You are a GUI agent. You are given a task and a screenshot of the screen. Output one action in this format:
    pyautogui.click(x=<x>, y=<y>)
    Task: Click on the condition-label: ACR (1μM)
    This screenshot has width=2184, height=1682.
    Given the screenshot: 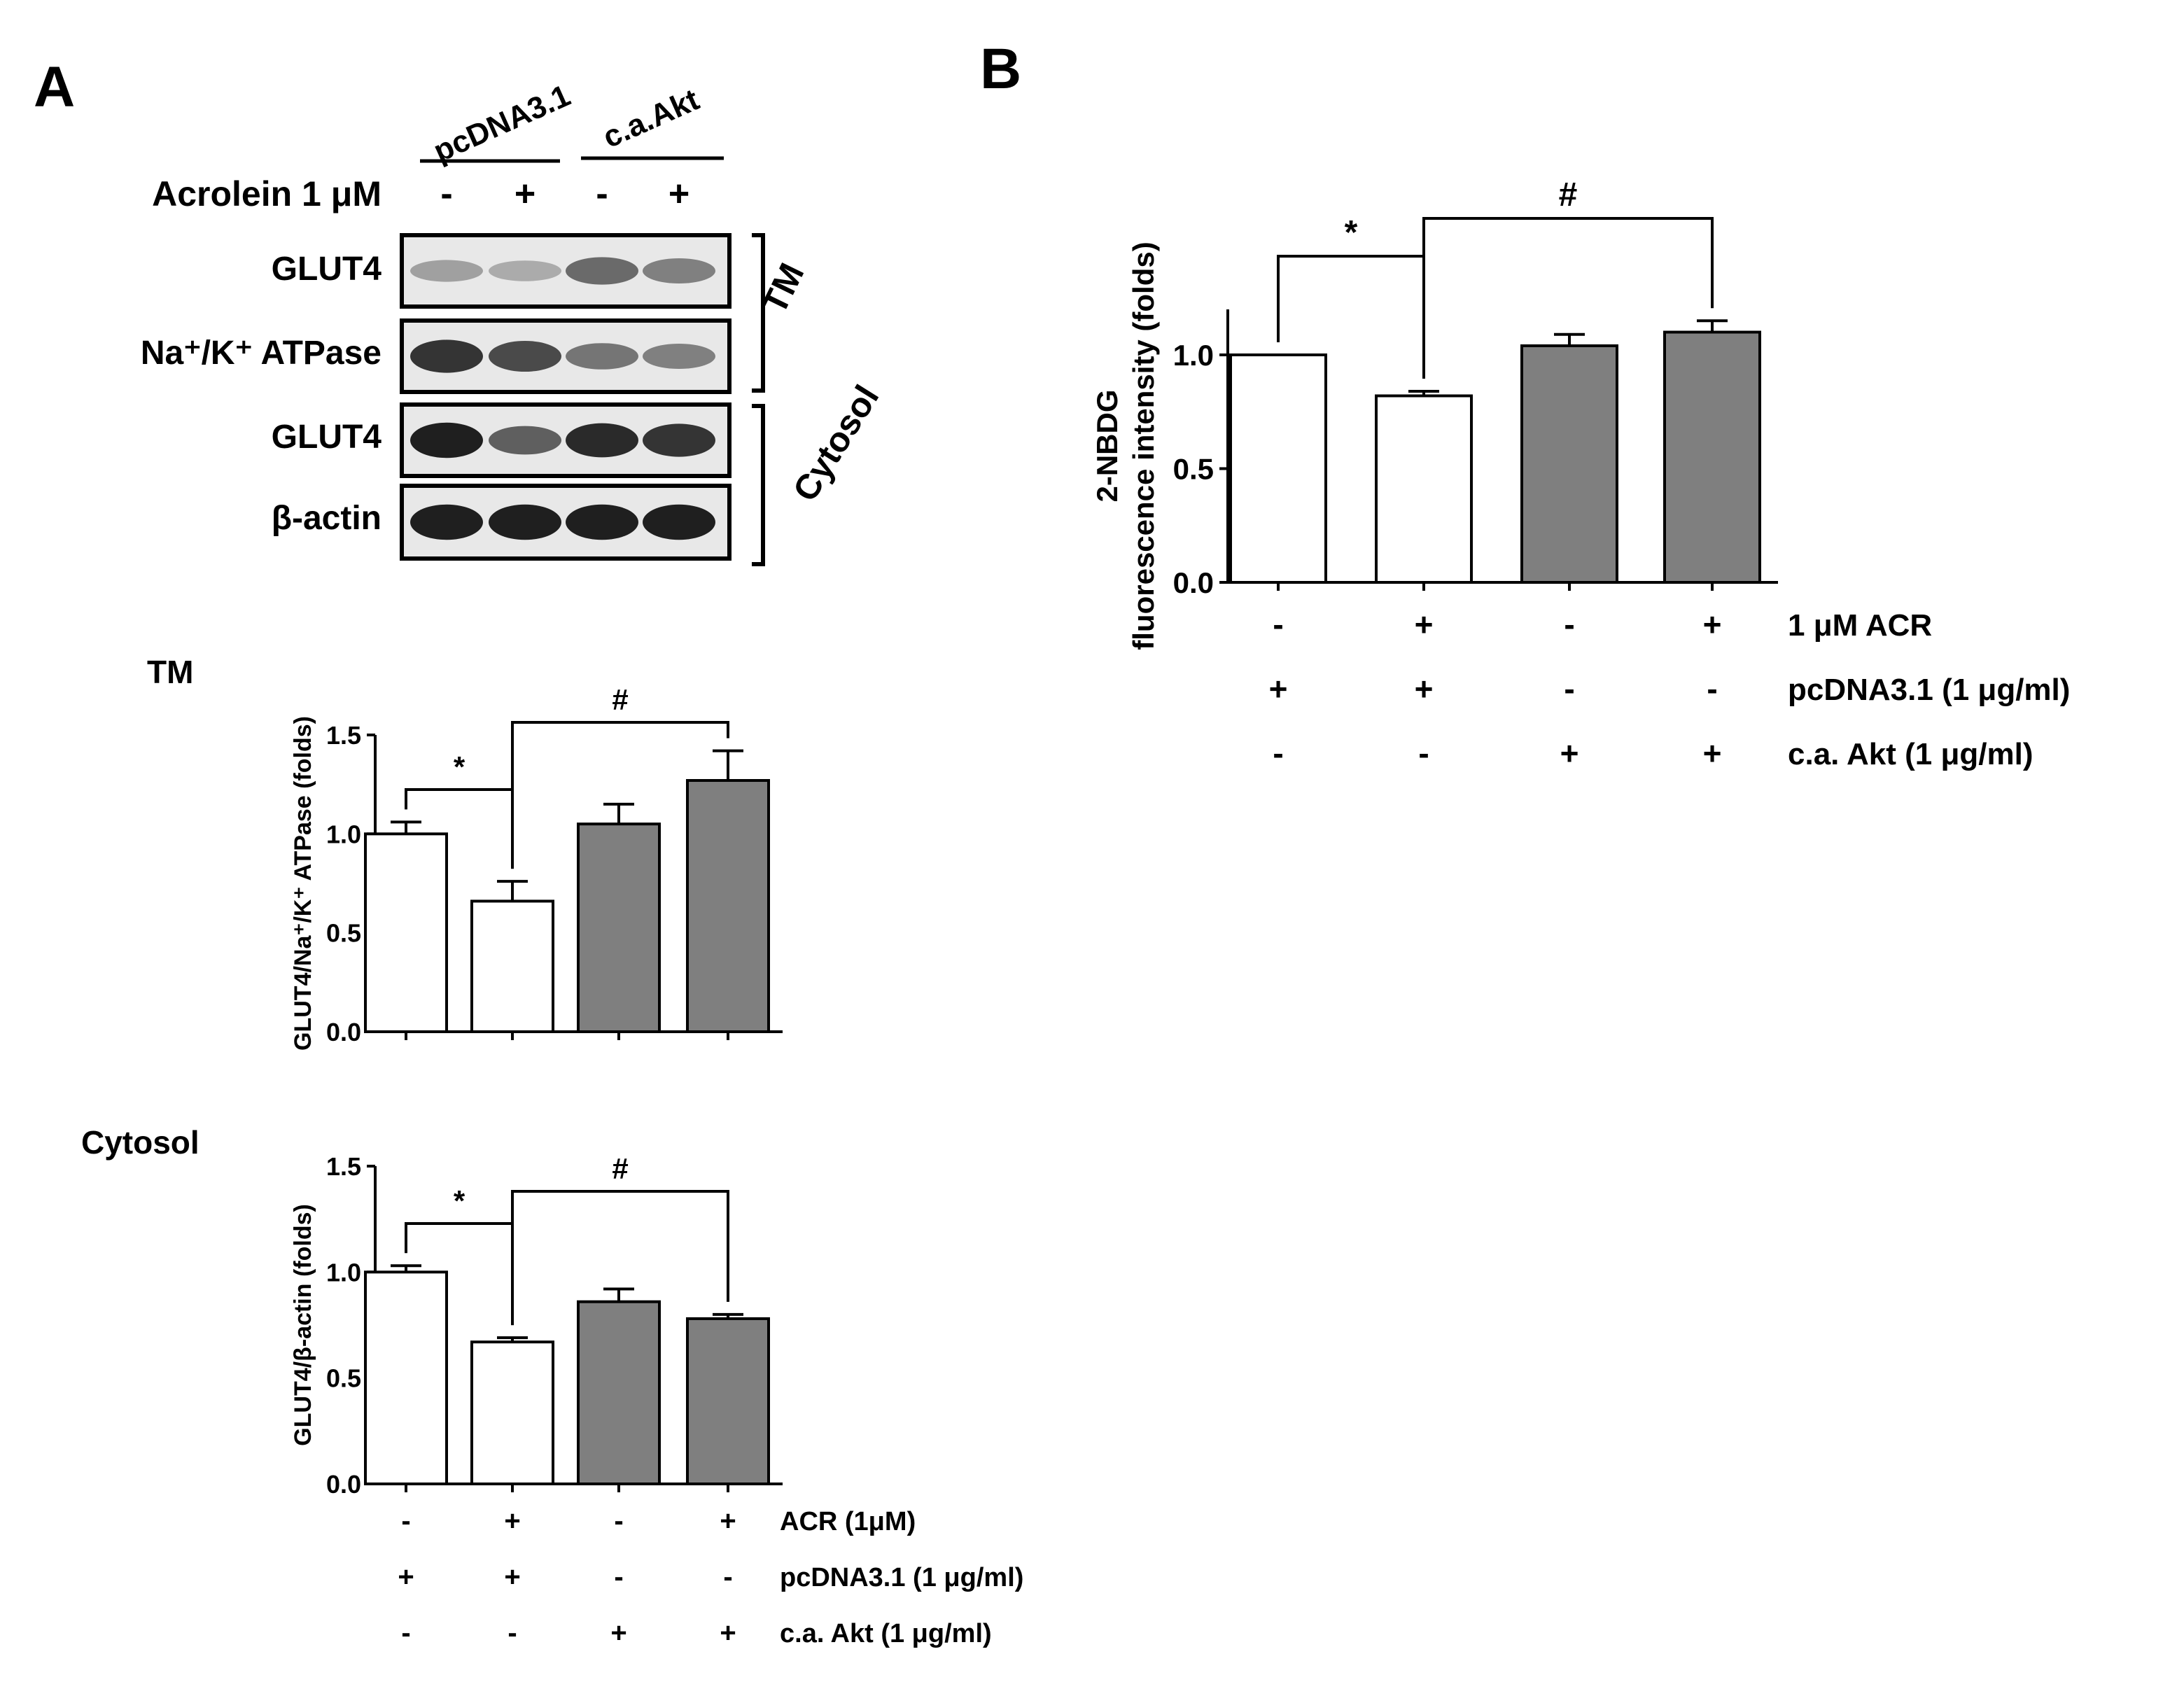 What is the action you would take?
    pyautogui.click(x=848, y=1521)
    